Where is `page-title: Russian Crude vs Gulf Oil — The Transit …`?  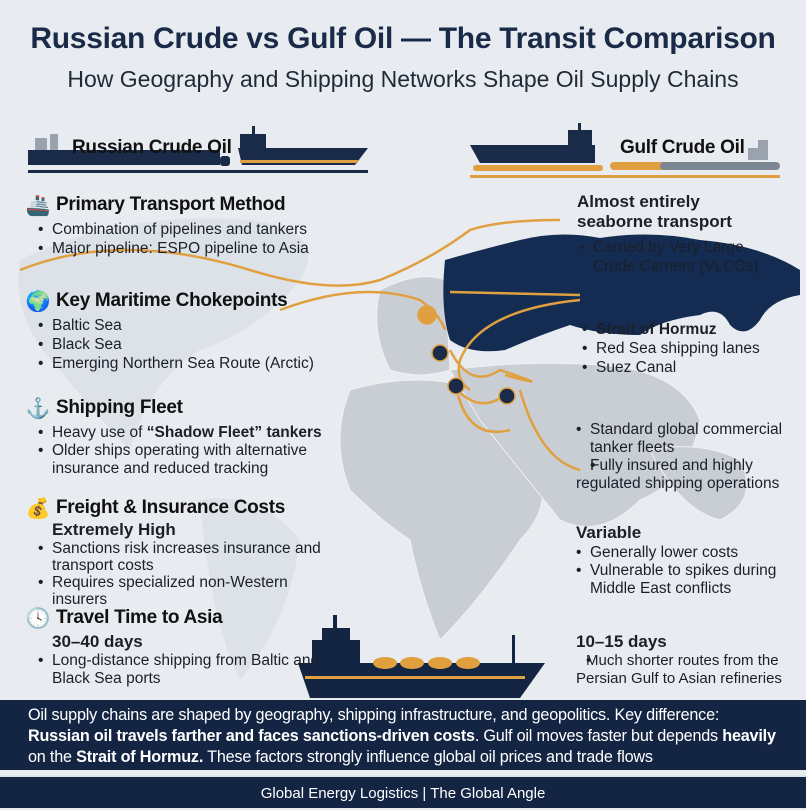
page-title: Russian Crude vs Gulf Oil — The Transit … is located at coordinates (403, 38).